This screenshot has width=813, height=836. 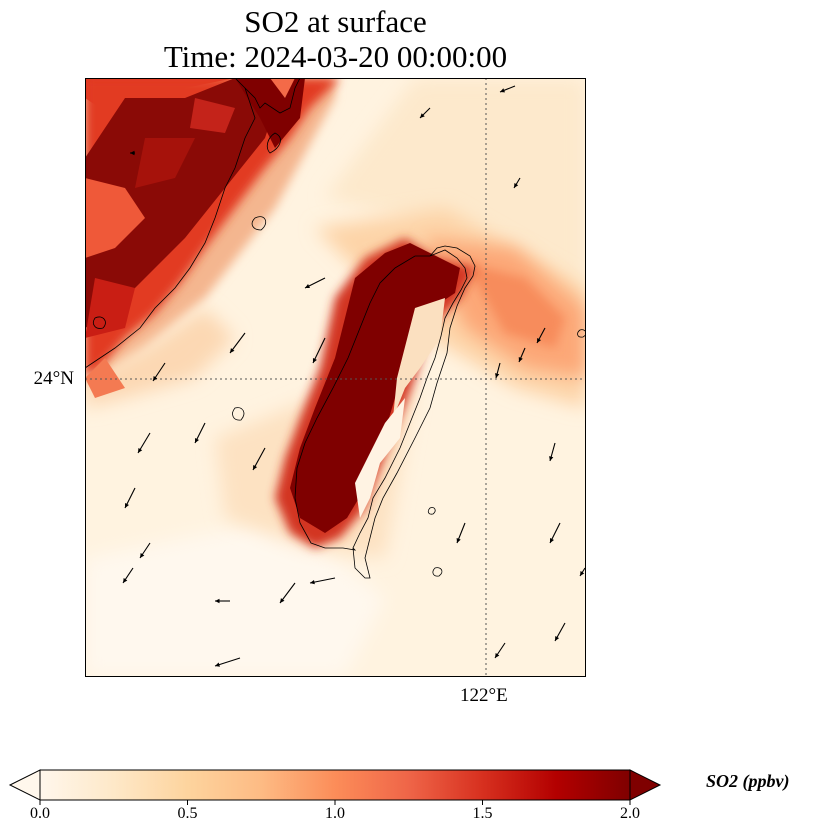 I want to click on colorbar-tick-label: 2.0, so click(x=630, y=813).